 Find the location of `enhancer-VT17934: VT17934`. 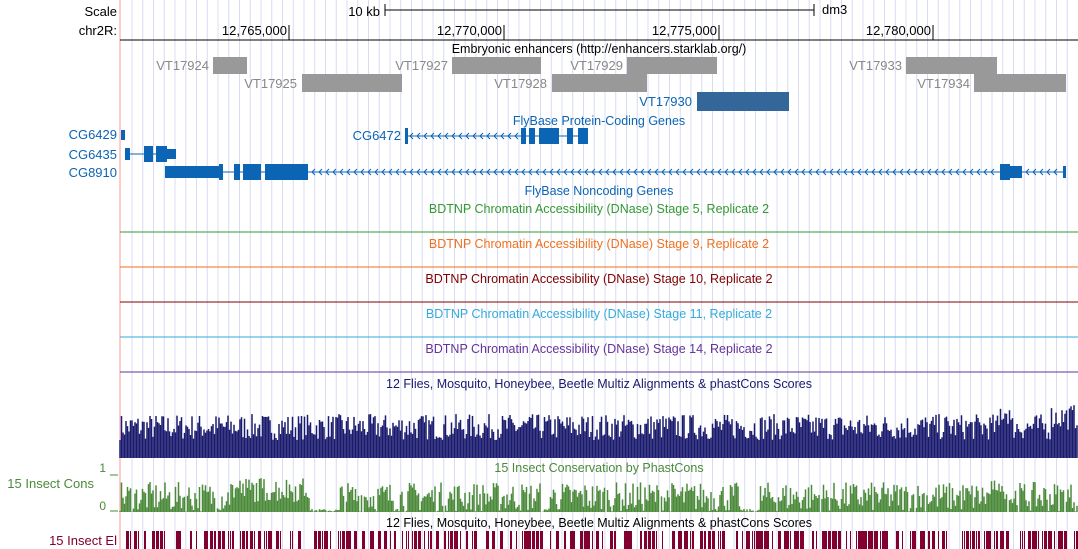

enhancer-VT17934: VT17934 is located at coordinates (991, 83).